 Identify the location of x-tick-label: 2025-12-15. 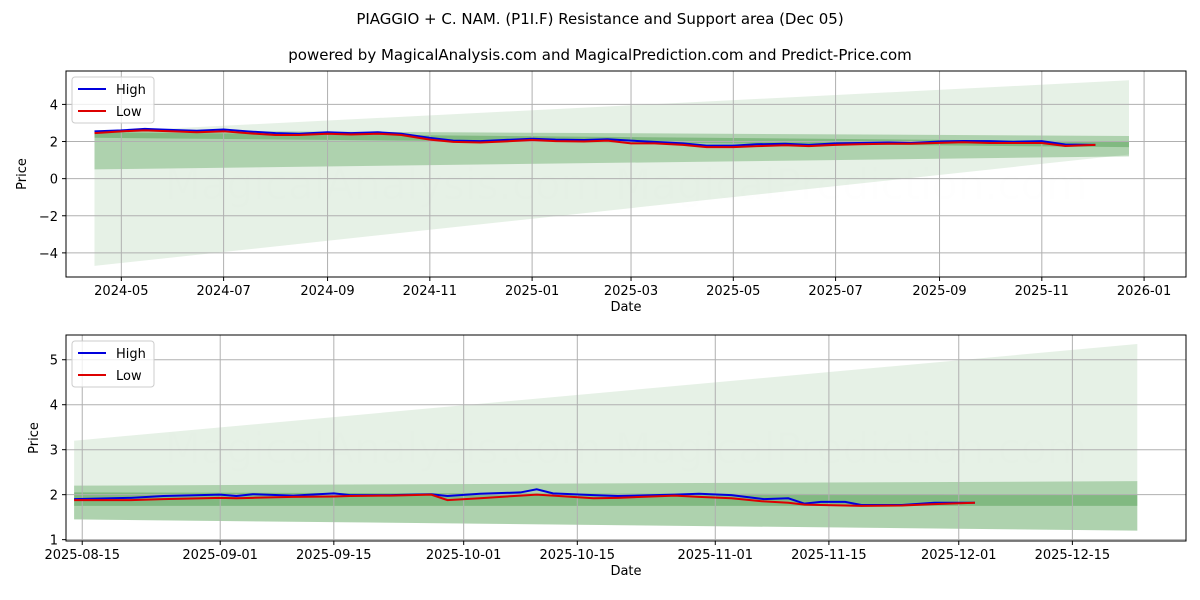
(1073, 555).